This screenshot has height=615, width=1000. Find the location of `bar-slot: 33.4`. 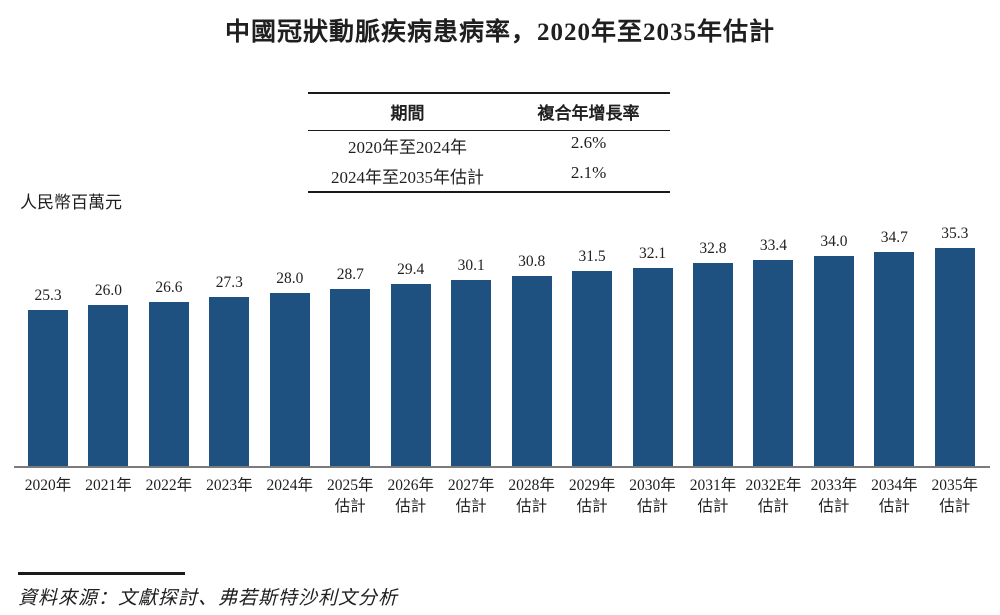

bar-slot: 33.4 is located at coordinates (773, 351).